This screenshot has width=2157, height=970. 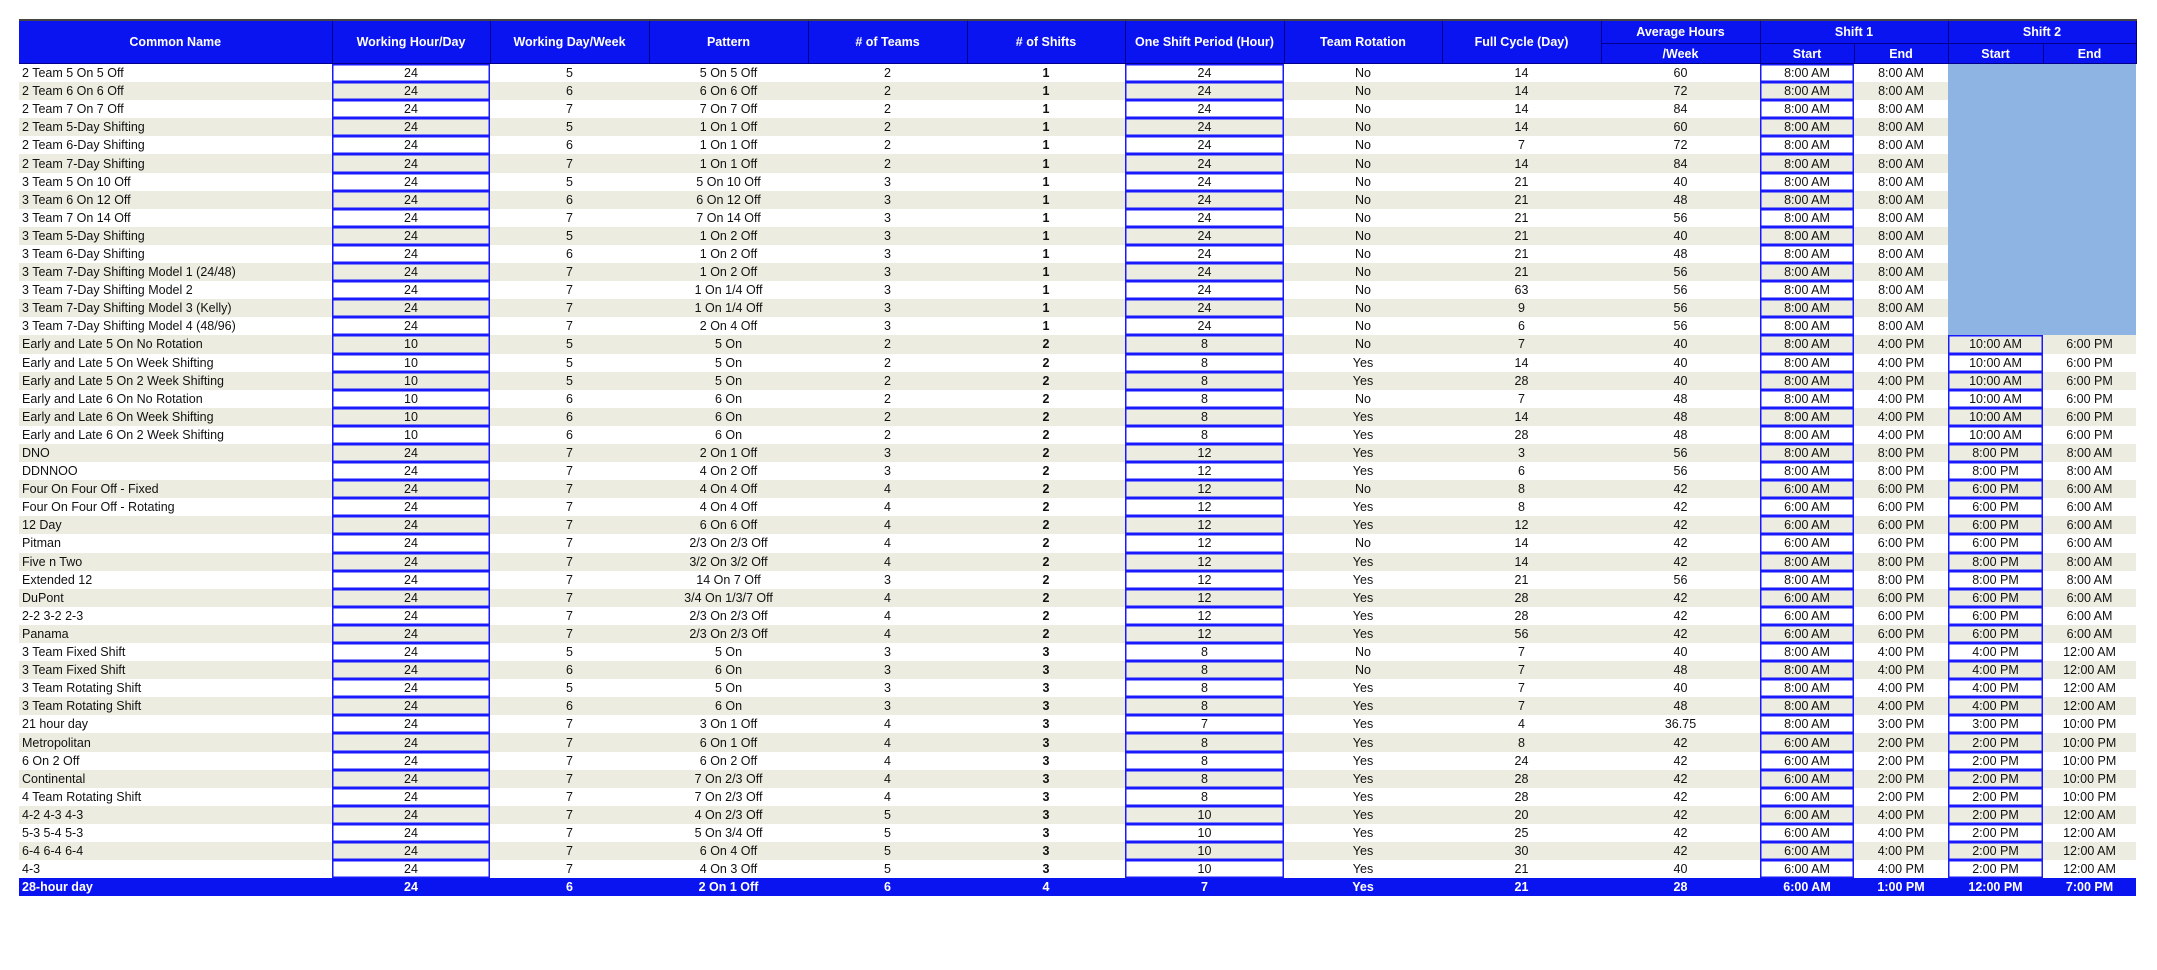 I want to click on col-header-pattern: Pattern, so click(x=729, y=42).